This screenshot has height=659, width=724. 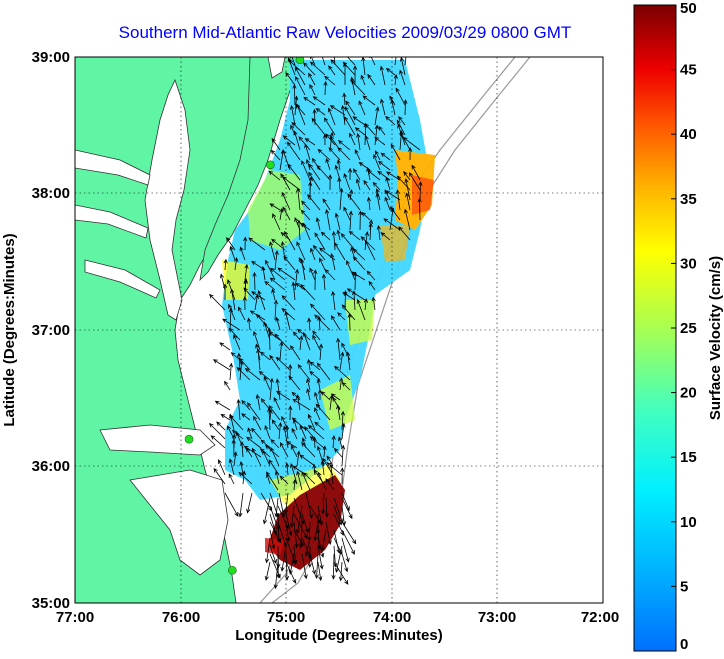 What do you see at coordinates (157, 440) in the screenshot?
I see `albemarle-sound` at bounding box center [157, 440].